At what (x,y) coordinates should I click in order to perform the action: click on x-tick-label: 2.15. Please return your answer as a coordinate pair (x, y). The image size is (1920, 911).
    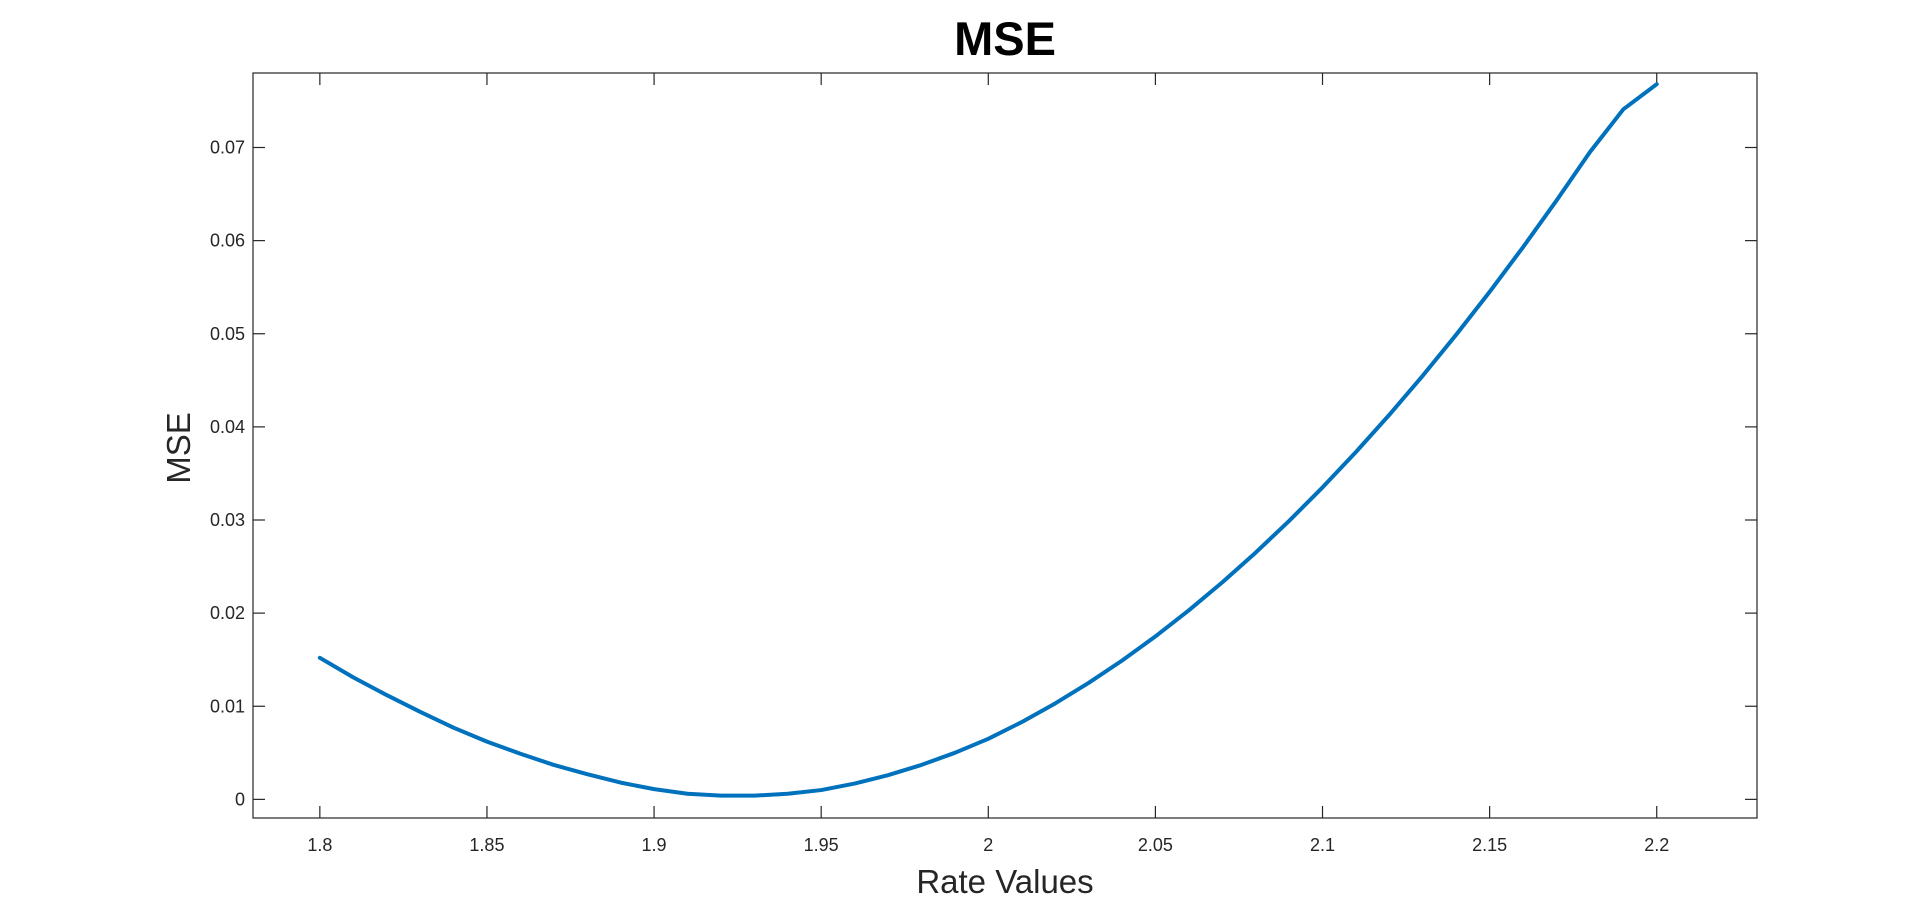
    Looking at the image, I should click on (1489, 845).